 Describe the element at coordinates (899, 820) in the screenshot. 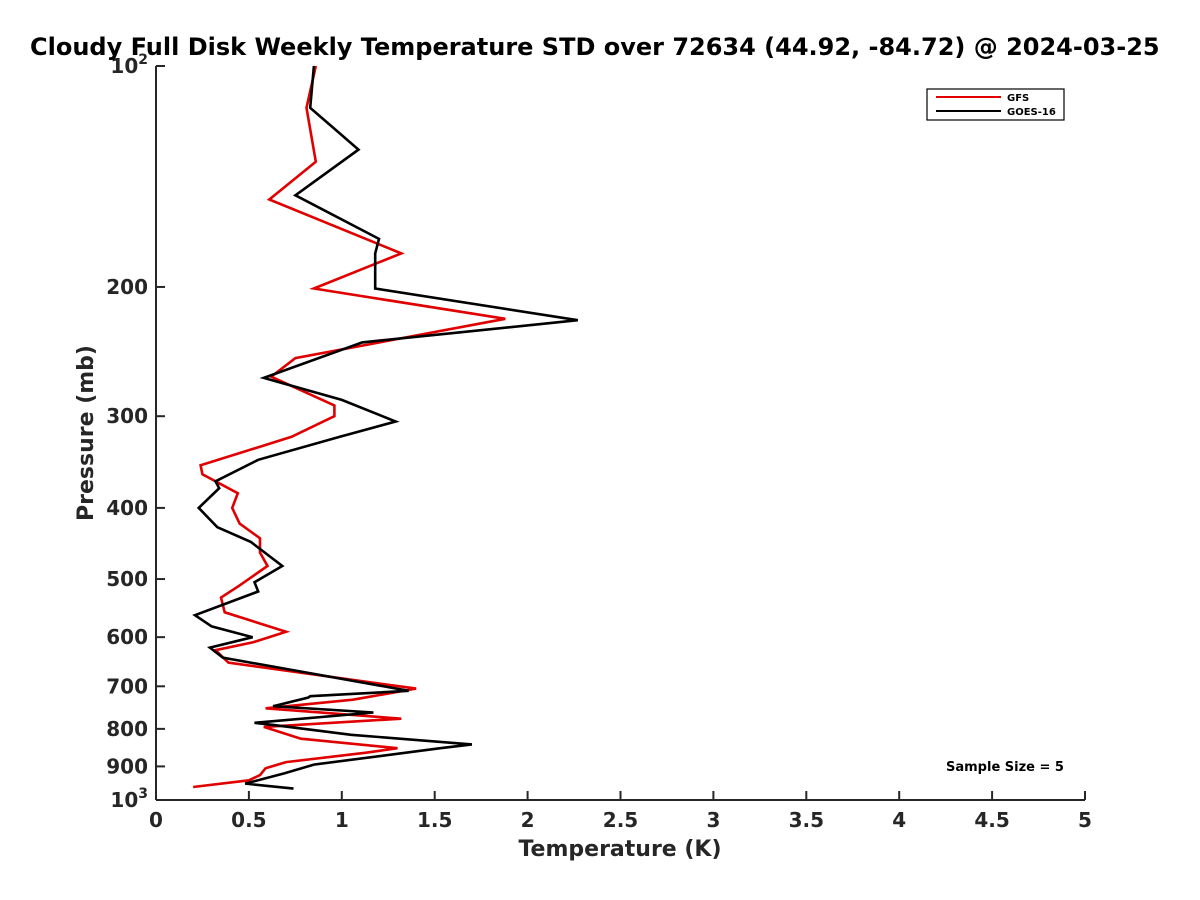

I see `x-tick-label: 4` at that location.